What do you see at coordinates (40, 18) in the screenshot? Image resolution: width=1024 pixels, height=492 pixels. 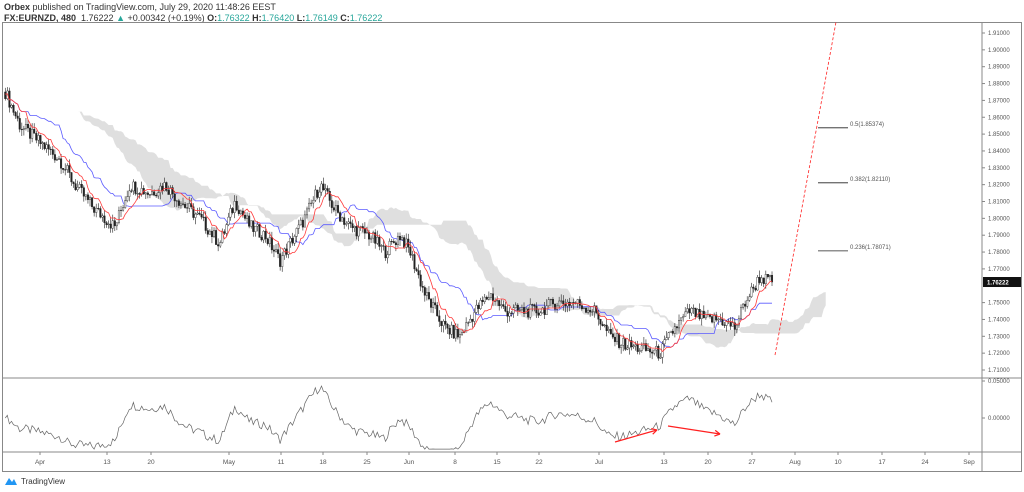 I see `symbol: FX:EURNZD, 480` at bounding box center [40, 18].